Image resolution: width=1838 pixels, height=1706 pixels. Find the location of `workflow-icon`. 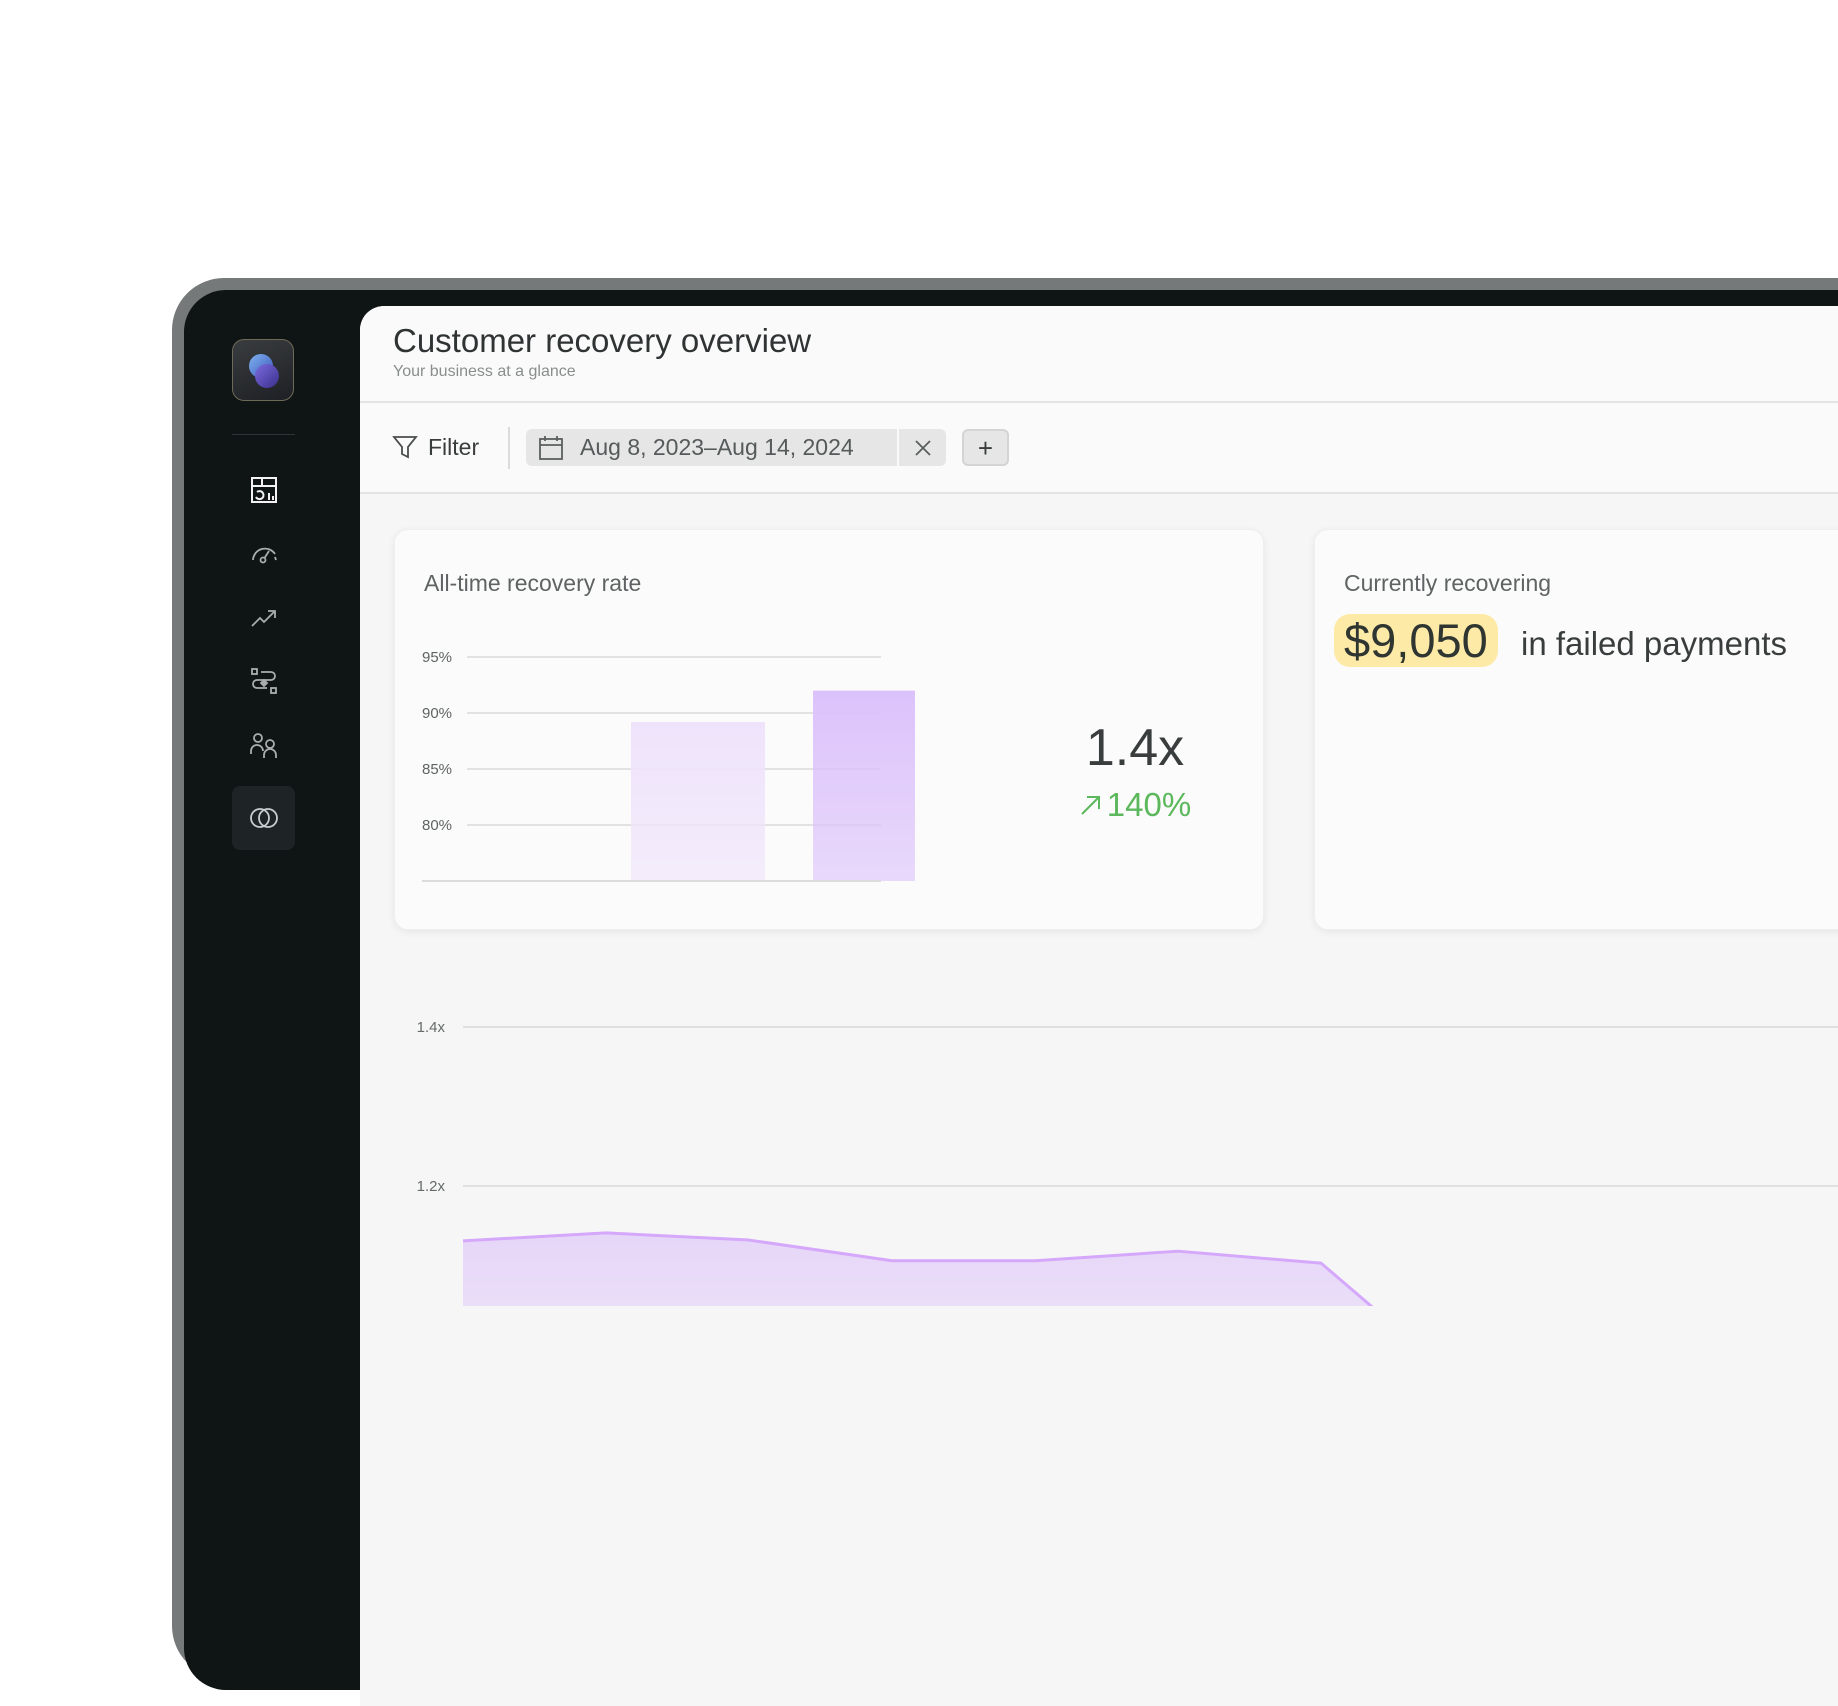

workflow-icon is located at coordinates (264, 681).